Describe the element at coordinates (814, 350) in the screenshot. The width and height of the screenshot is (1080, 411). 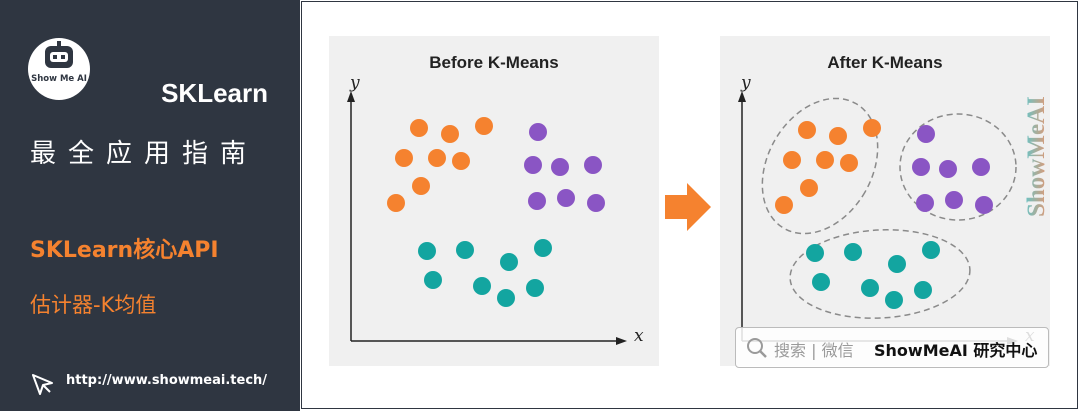
I see `watermark-search-text: 搜索 | 微信` at that location.